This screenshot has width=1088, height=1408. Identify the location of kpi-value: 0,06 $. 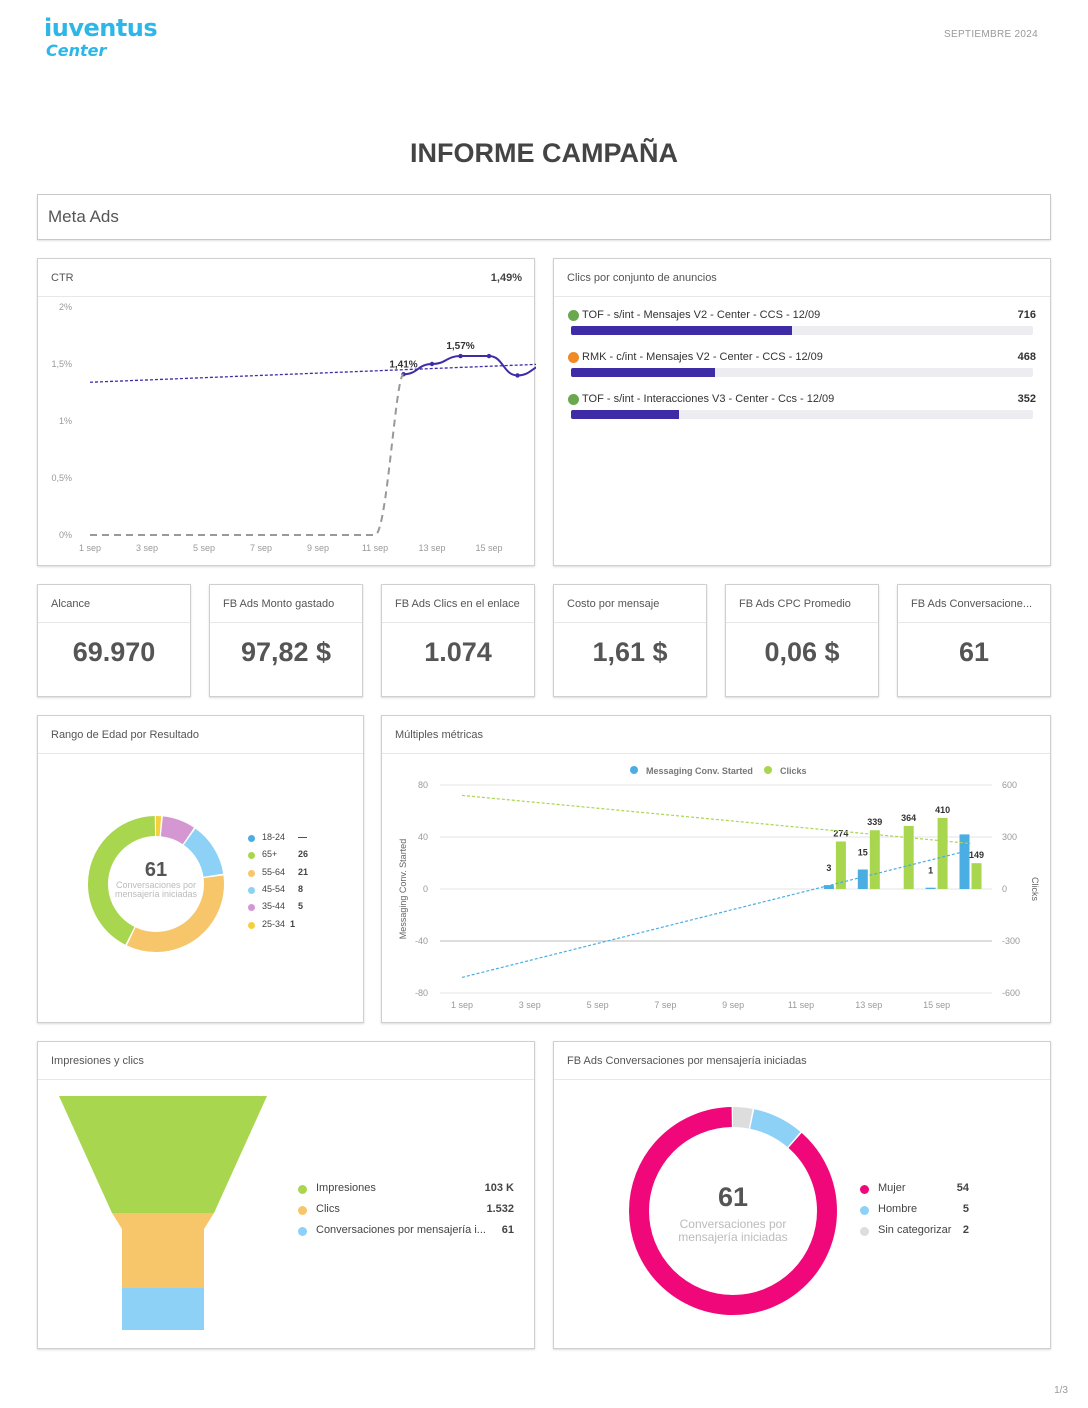
(802, 652).